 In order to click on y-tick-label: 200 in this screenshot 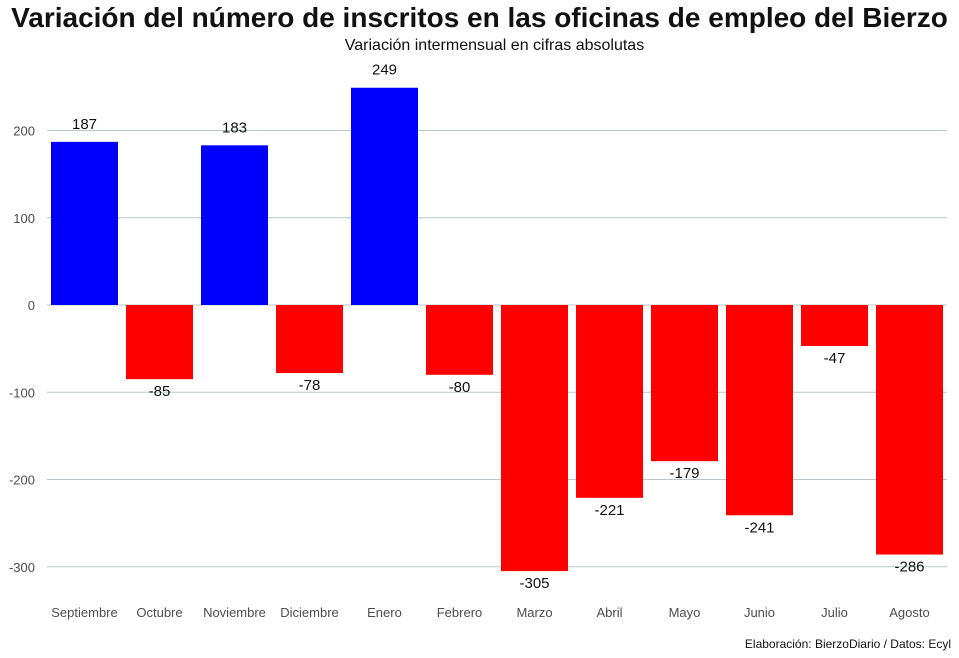, I will do `click(24, 131)`.